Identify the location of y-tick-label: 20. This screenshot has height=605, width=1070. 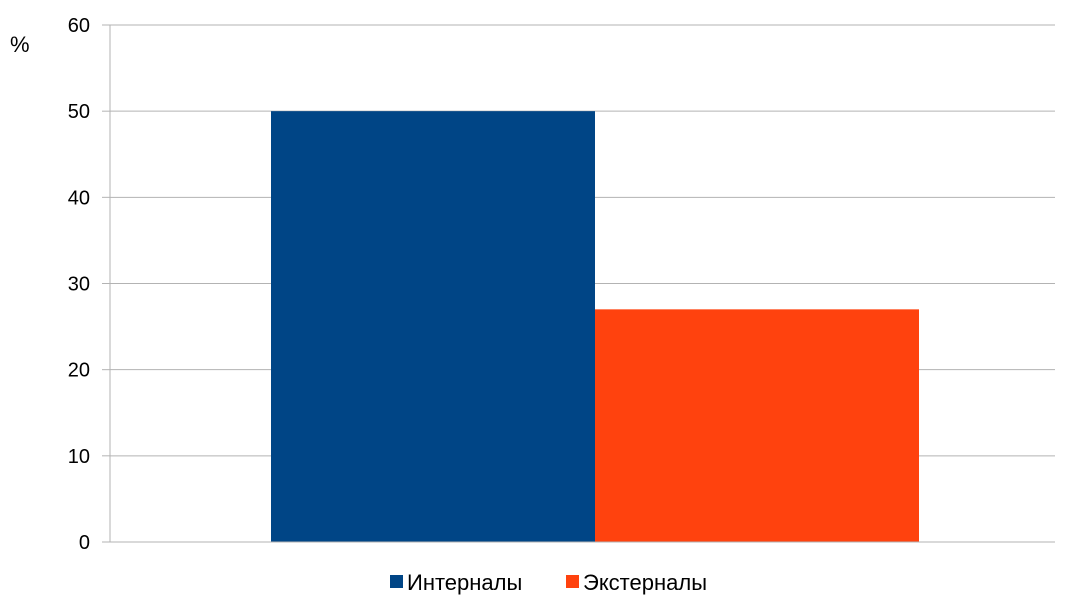
(79, 371).